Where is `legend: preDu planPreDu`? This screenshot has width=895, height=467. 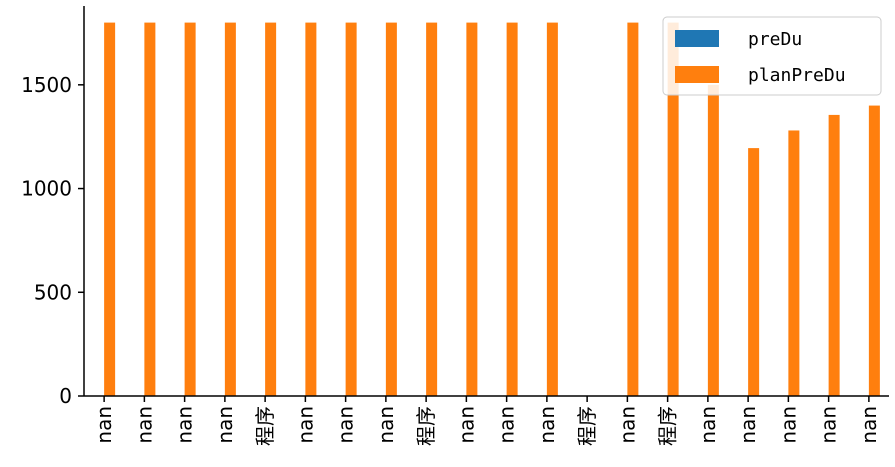 legend: preDu planPreDu is located at coordinates (772, 56).